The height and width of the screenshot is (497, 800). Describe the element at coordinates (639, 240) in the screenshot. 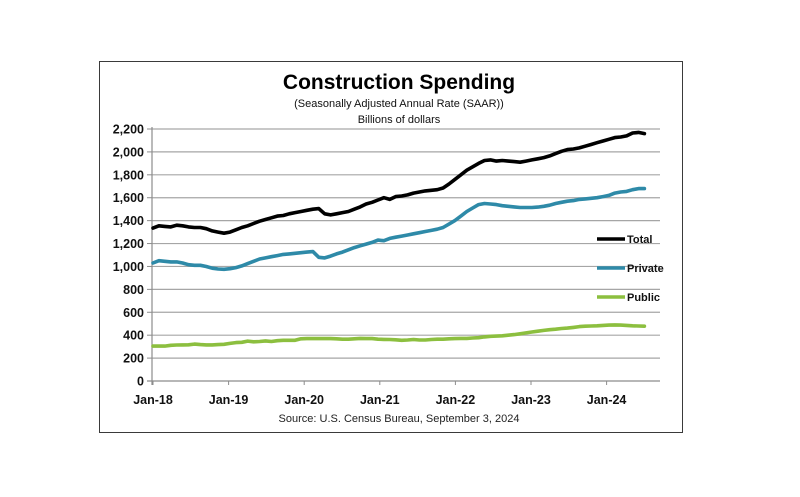

I see `legend-label-total: Total` at that location.